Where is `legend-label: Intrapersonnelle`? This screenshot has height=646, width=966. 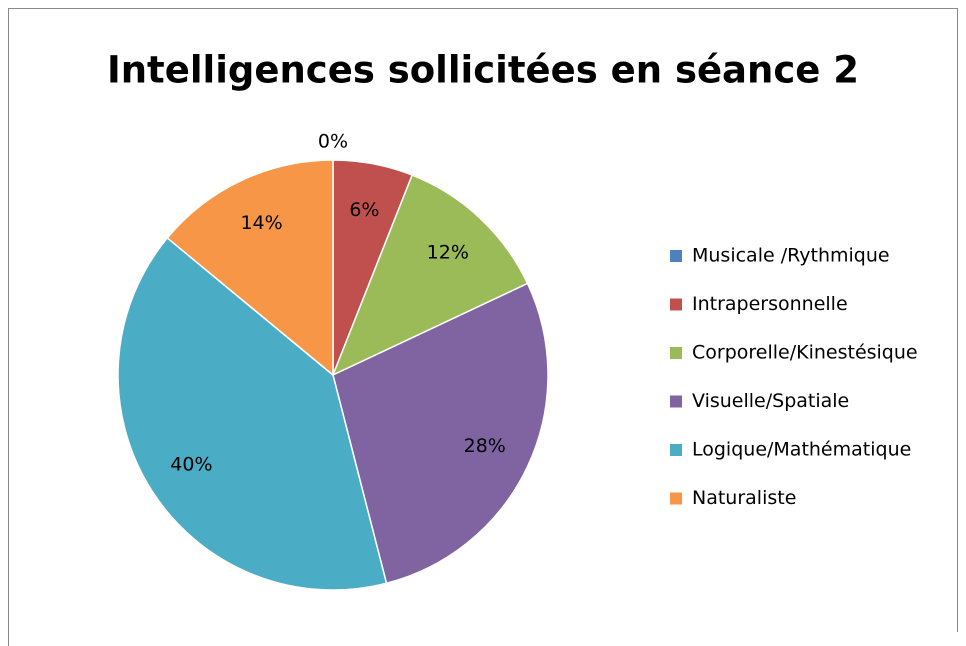
legend-label: Intrapersonnelle is located at coordinates (770, 304).